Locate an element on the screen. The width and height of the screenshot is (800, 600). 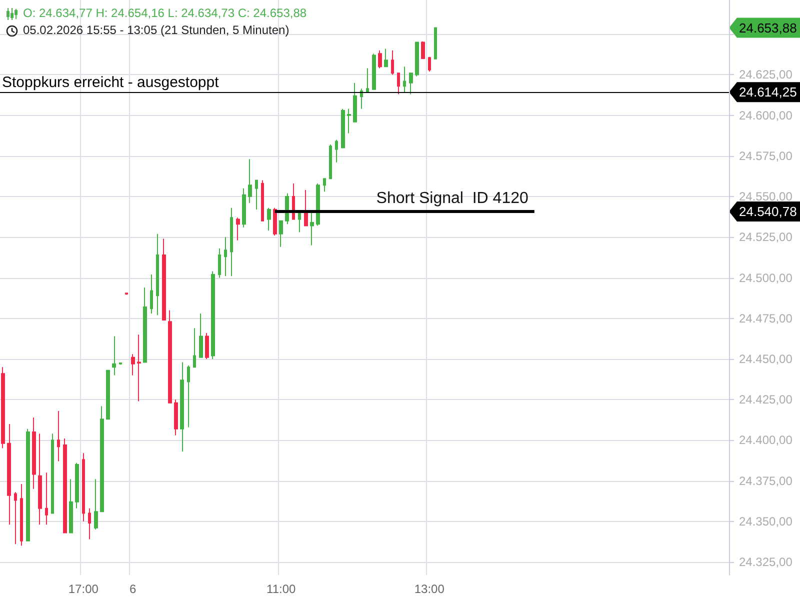
y-tick-label: 24.475,00 is located at coordinates (766, 318).